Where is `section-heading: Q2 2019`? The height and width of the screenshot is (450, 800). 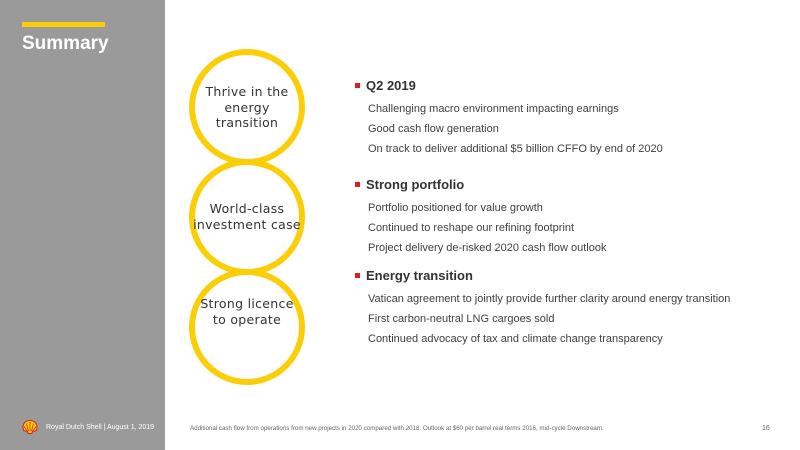
section-heading: Q2 2019 is located at coordinates (565, 85).